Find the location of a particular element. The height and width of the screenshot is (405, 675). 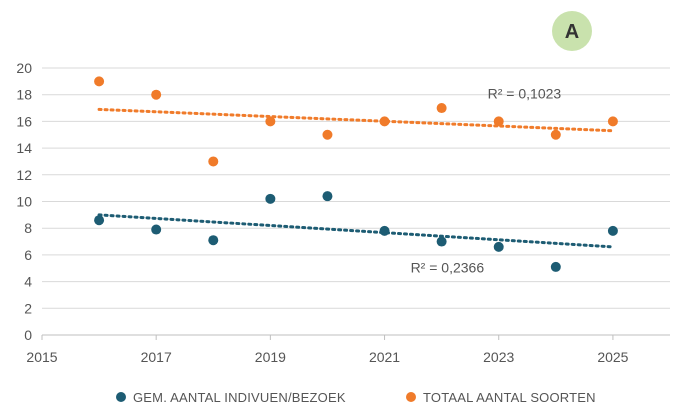

badge-circle is located at coordinates (572, 31).